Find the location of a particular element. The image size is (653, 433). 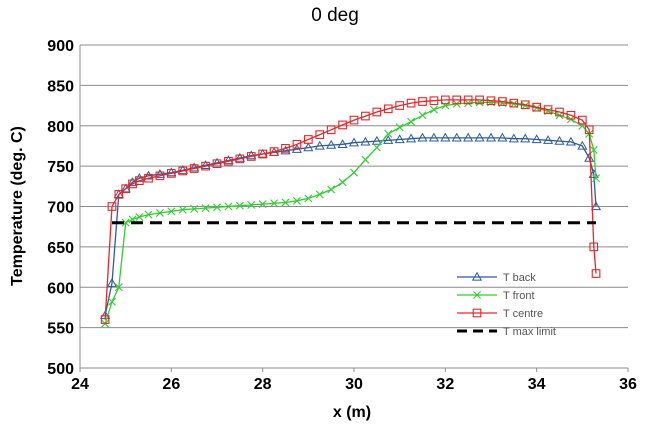

legend-label-1: T front is located at coordinates (519, 296).